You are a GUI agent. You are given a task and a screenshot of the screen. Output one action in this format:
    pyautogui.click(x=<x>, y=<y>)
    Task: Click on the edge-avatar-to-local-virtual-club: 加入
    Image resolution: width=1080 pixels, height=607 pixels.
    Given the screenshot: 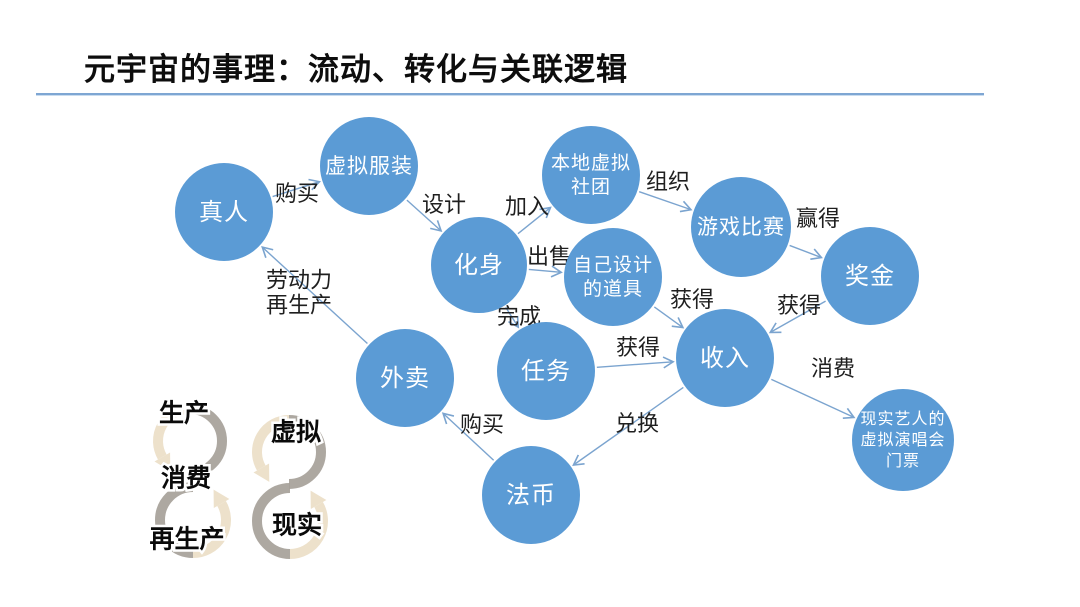 What is the action you would take?
    pyautogui.click(x=528, y=214)
    